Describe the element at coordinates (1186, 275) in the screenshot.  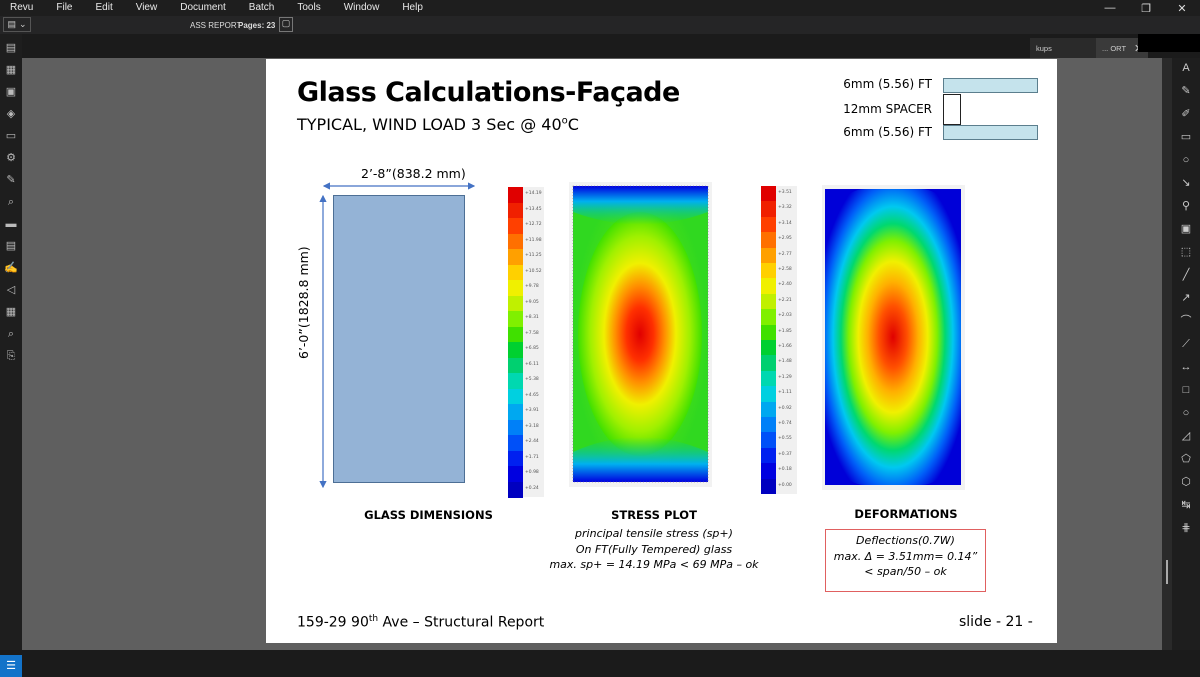
I see `line-icon: ╱` at that location.